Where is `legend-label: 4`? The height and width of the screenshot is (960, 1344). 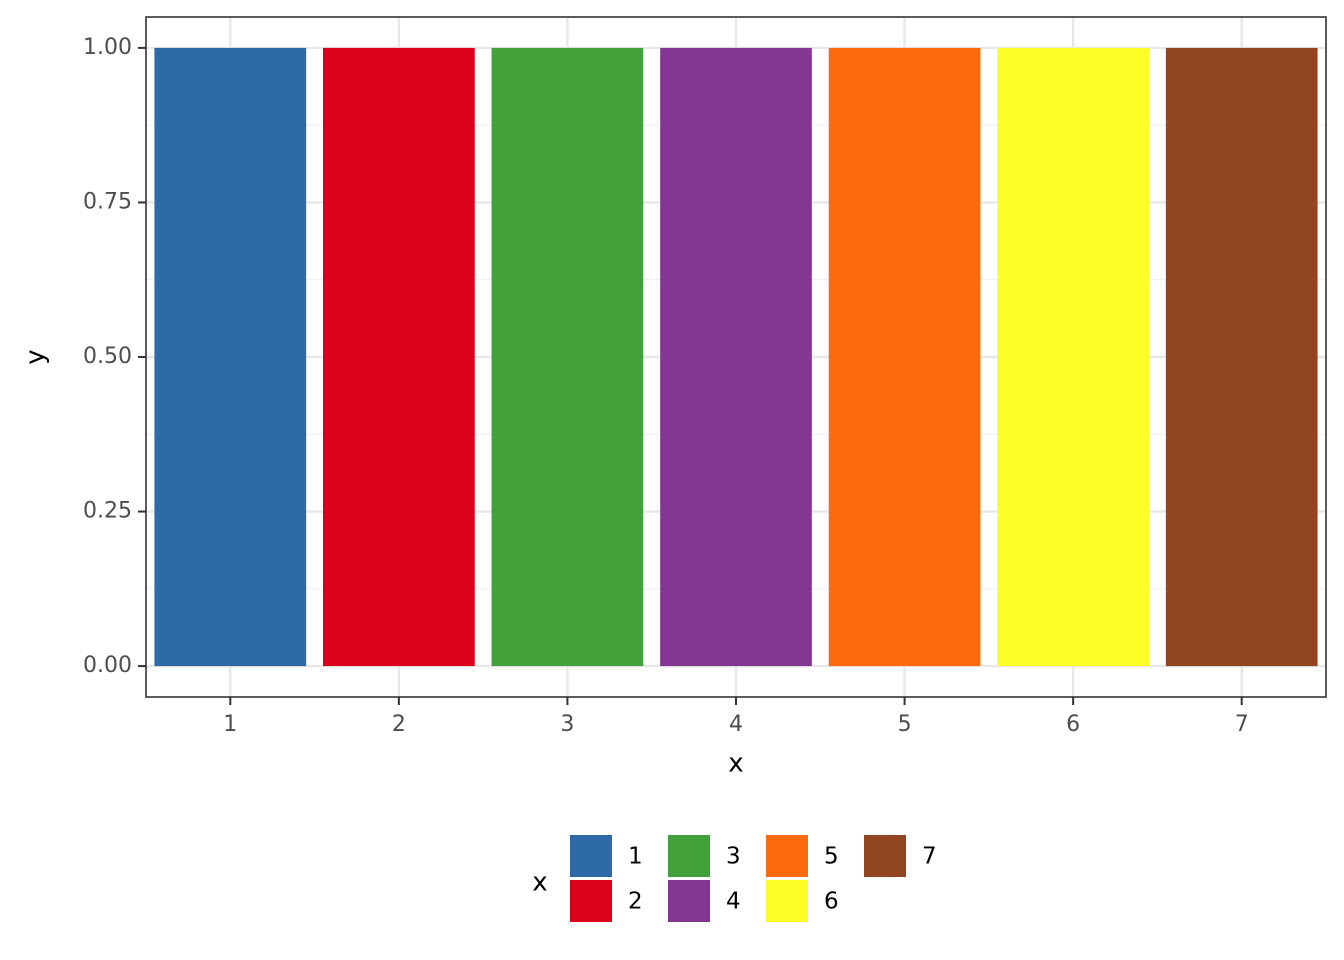
legend-label: 4 is located at coordinates (733, 902).